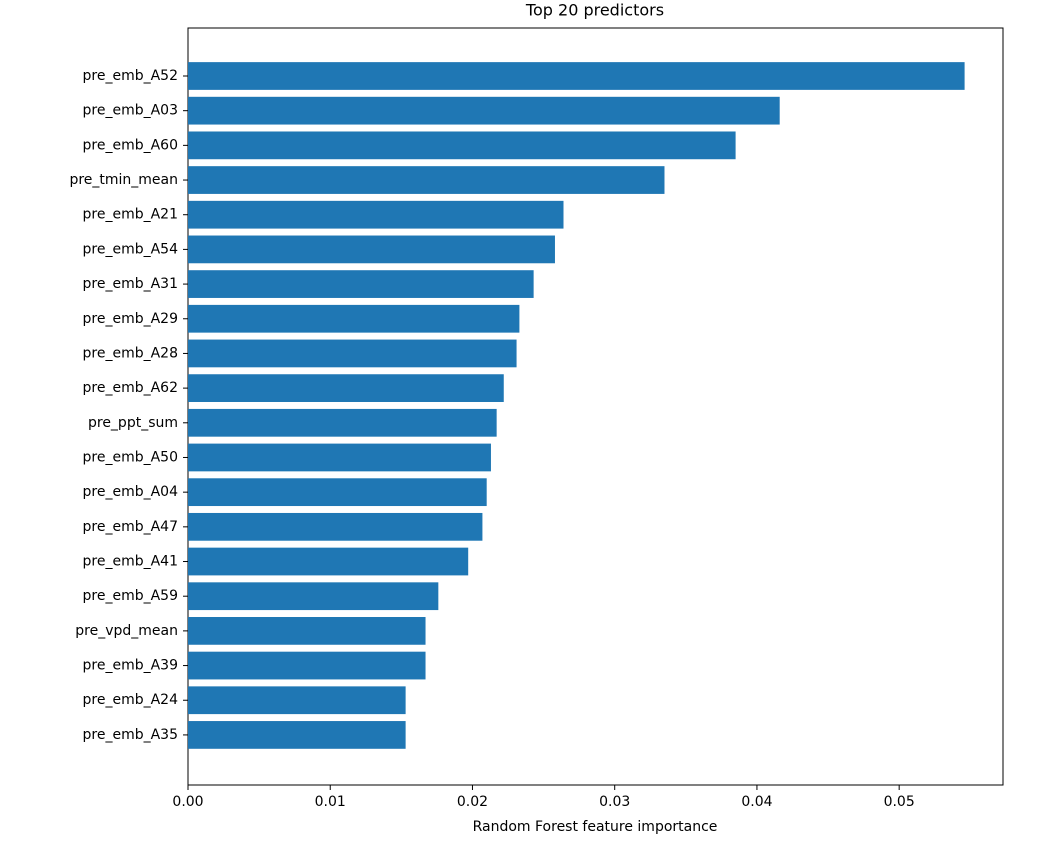  I want to click on y-tick-label: pre_ppt_sum, so click(133, 423).